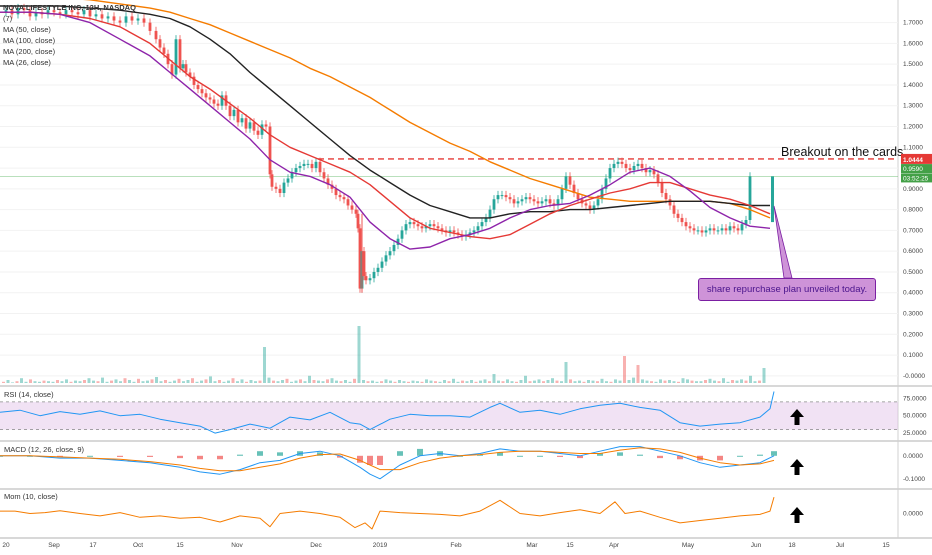 The width and height of the screenshot is (932, 555). I want to click on x-tick-label: Sep, so click(54, 545).